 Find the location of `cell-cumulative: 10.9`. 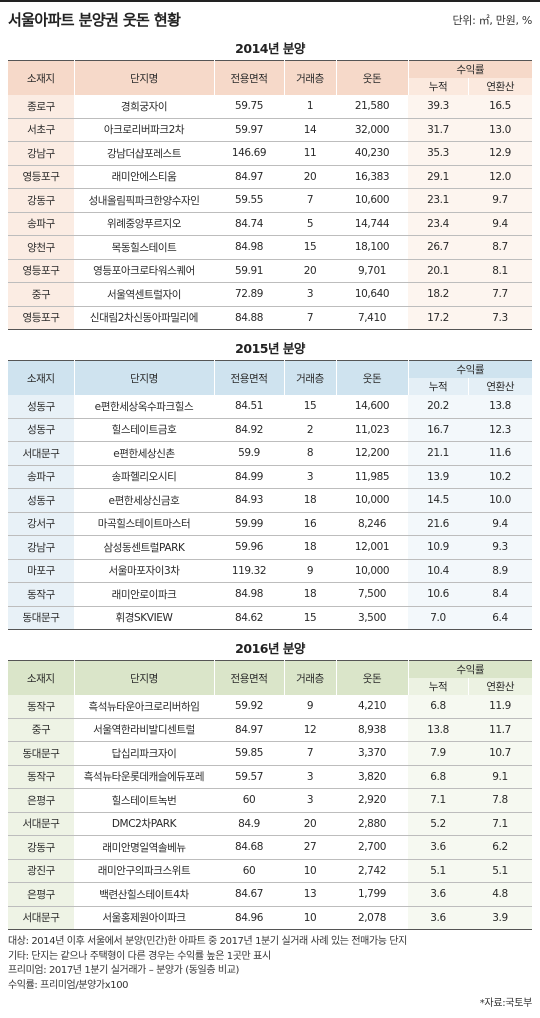

cell-cumulative: 10.9 is located at coordinates (438, 547).